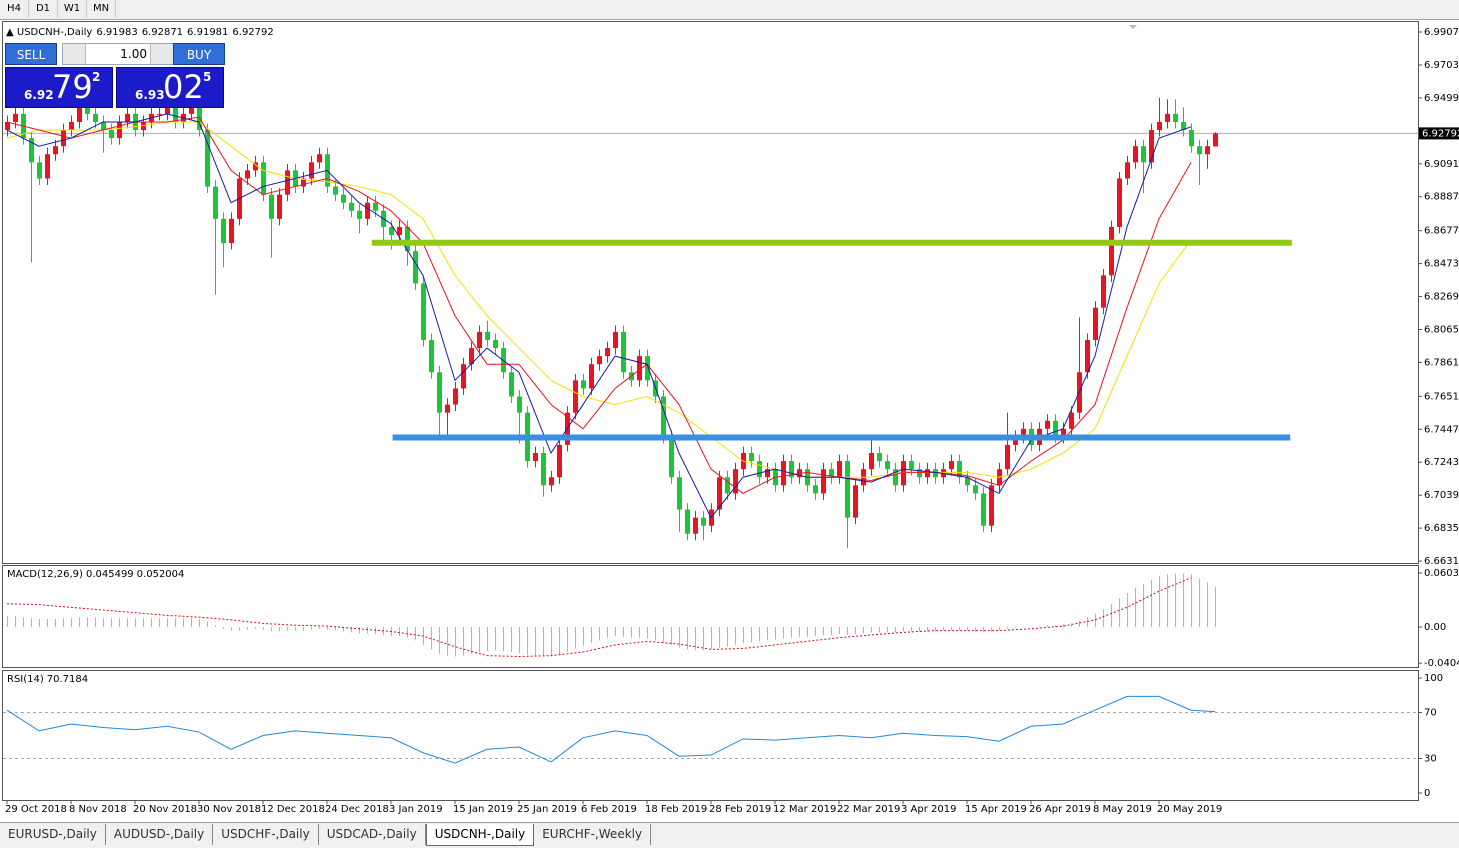 The image size is (1459, 848). What do you see at coordinates (55, 32) in the screenshot?
I see `chart-title: USDCNH-,Daily` at bounding box center [55, 32].